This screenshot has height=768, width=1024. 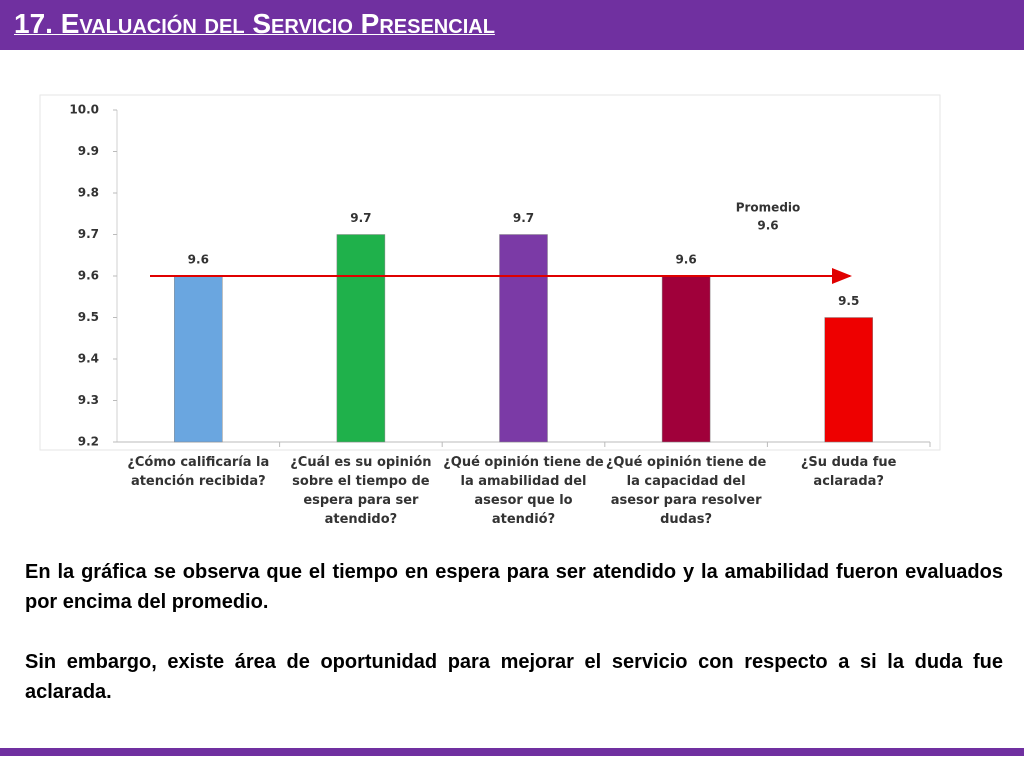 What do you see at coordinates (848, 301) in the screenshot?
I see `data-label: 9.5` at bounding box center [848, 301].